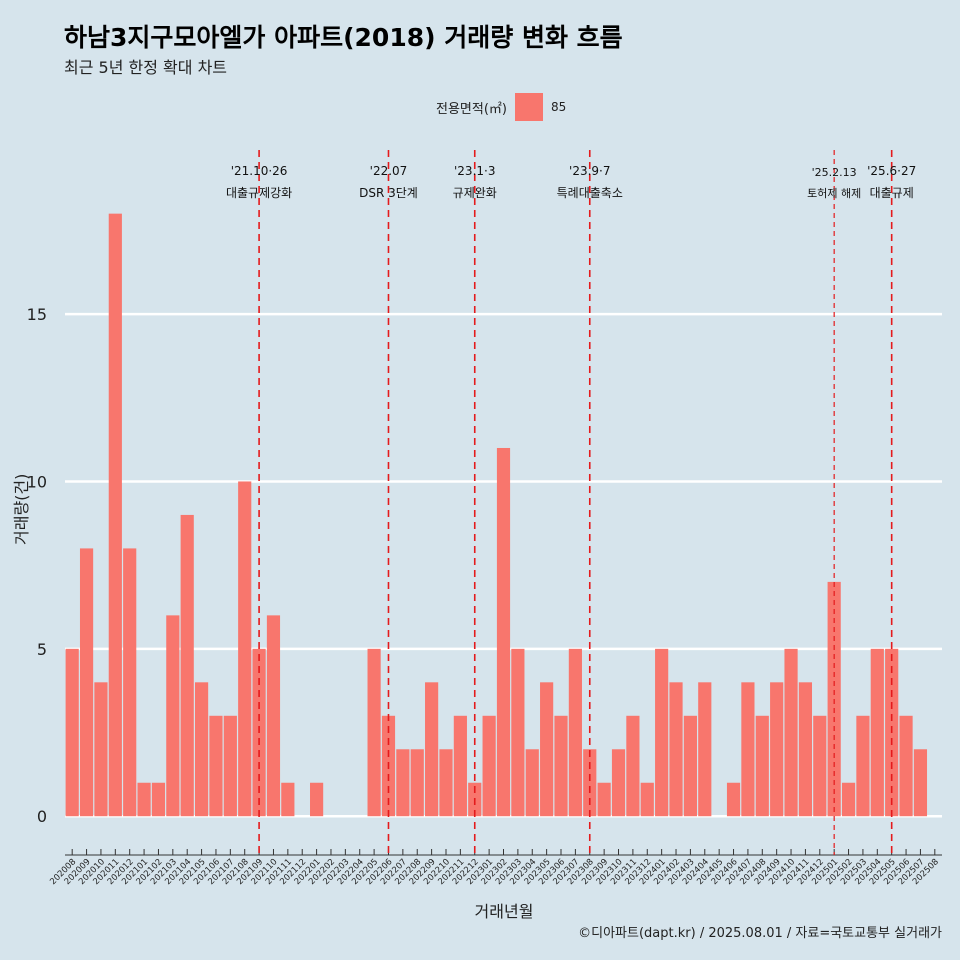 This screenshot has width=960, height=960. Describe the element at coordinates (590, 193) in the screenshot. I see `event-name-label: 특례대출축소` at that location.